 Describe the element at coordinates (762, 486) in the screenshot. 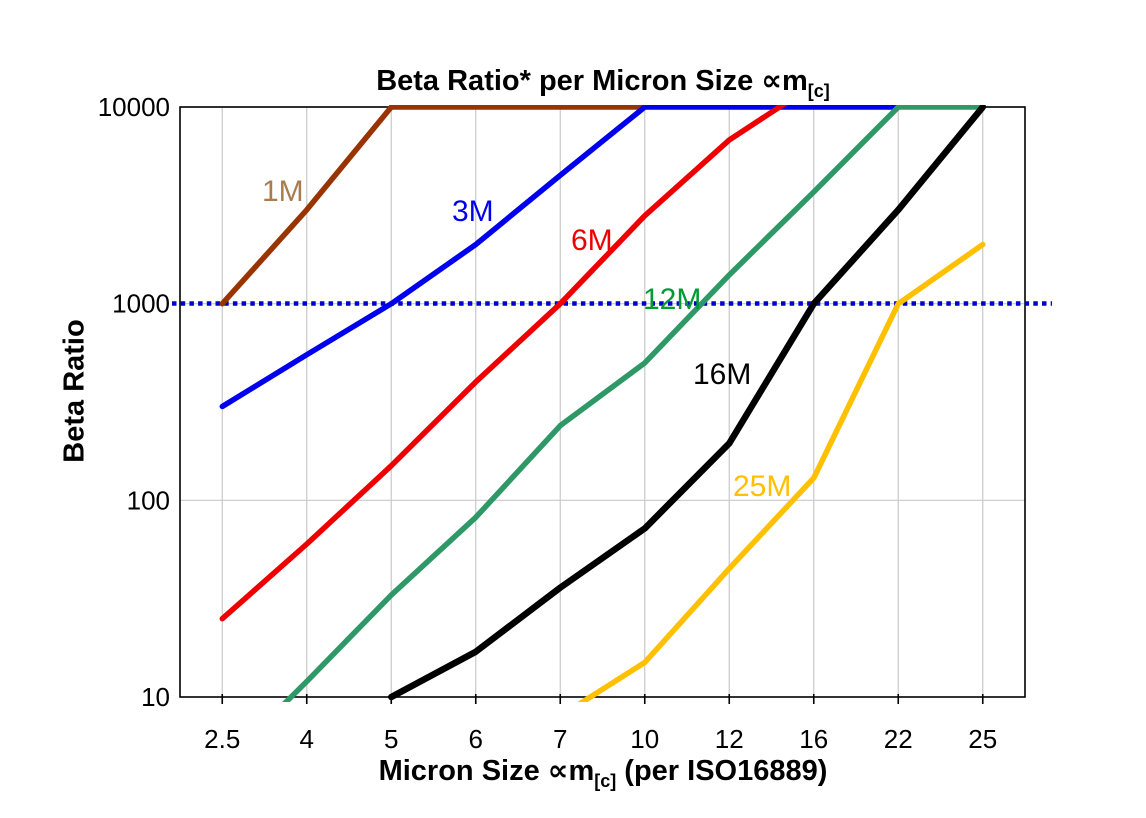

I see `series-label-25M: 25M` at that location.